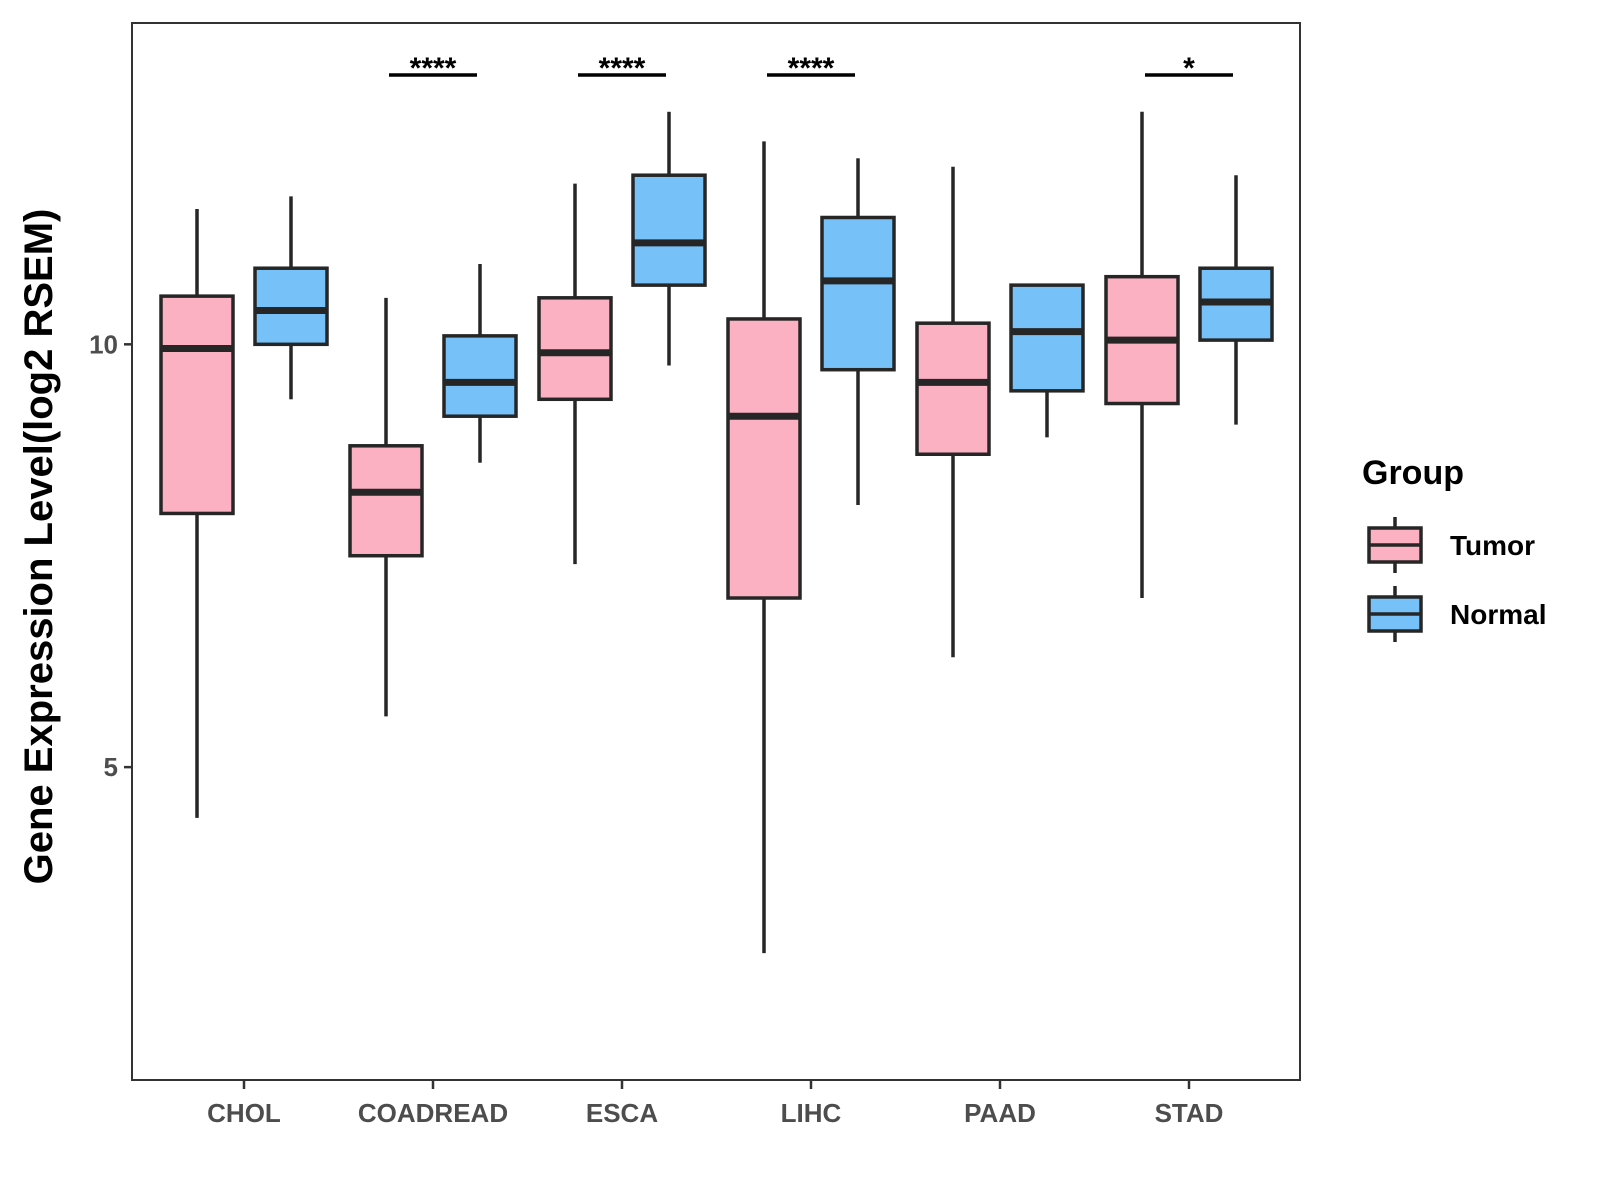 This screenshot has width=1600, height=1200. What do you see at coordinates (1492, 545) in the screenshot?
I see `legend-label: Tumor` at bounding box center [1492, 545].